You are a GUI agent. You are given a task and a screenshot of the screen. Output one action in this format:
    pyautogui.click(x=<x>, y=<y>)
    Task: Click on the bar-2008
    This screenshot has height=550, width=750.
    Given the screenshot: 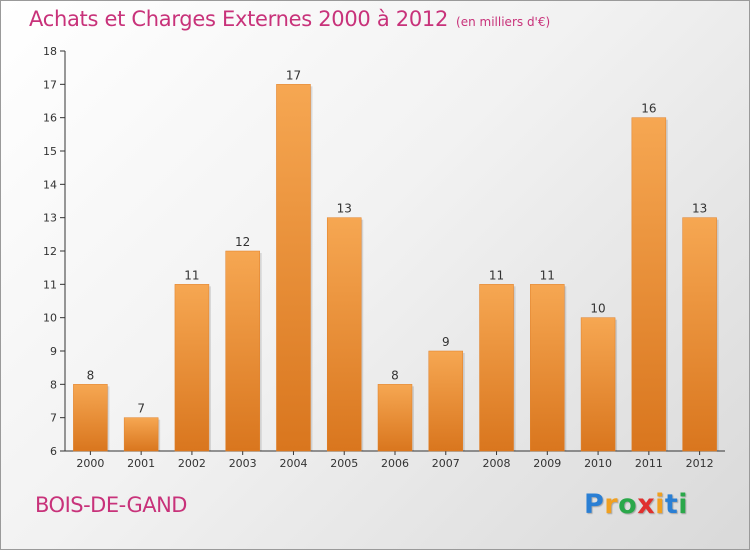 What is the action you would take?
    pyautogui.click(x=496, y=368)
    